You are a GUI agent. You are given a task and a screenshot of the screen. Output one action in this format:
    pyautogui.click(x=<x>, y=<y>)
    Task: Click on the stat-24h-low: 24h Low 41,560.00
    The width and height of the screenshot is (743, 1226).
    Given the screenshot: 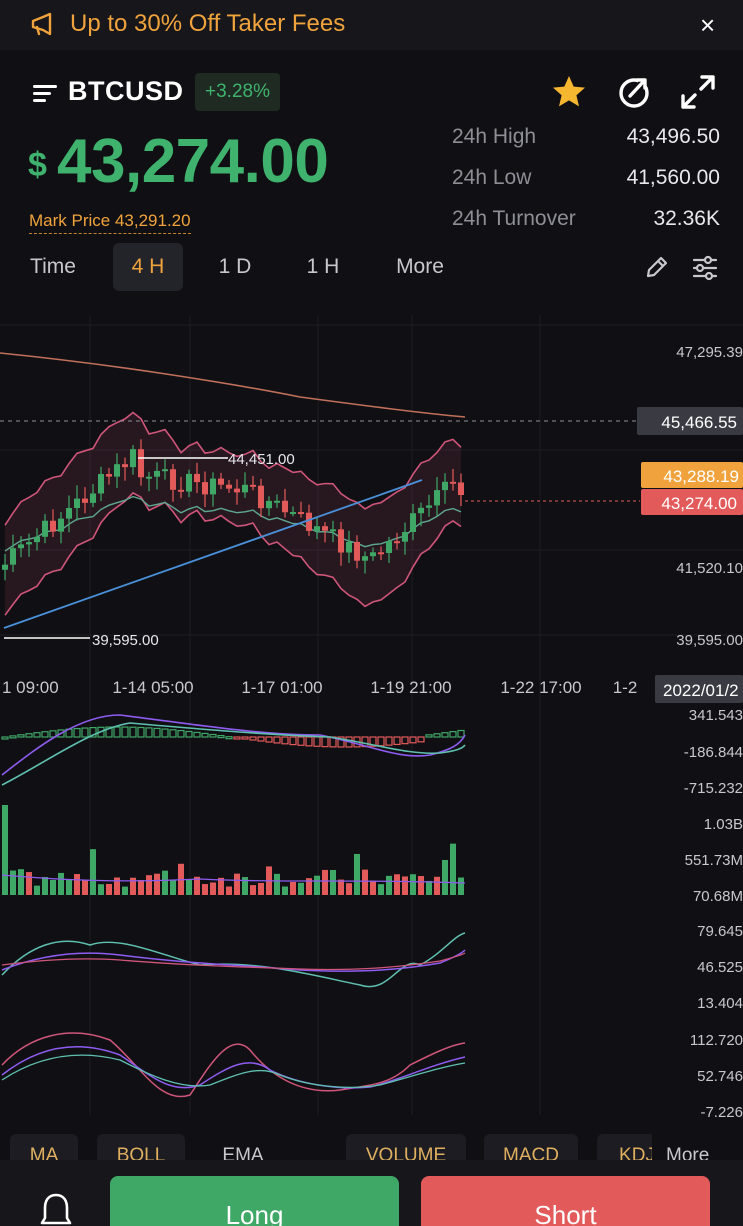 What is the action you would take?
    pyautogui.click(x=586, y=186)
    